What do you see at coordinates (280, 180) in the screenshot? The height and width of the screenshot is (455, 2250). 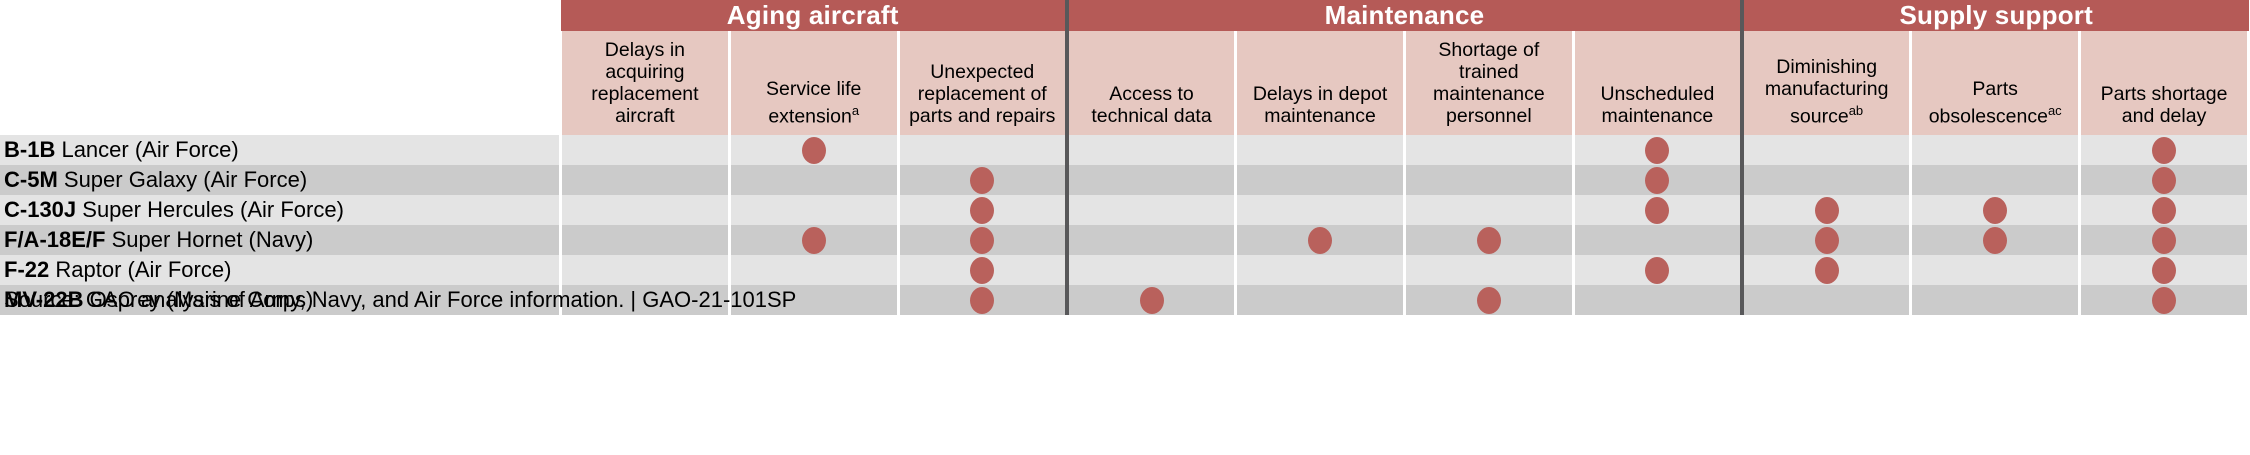 I see `row-label-c-5m: C-5M Super Galaxy (Air Force)` at bounding box center [280, 180].